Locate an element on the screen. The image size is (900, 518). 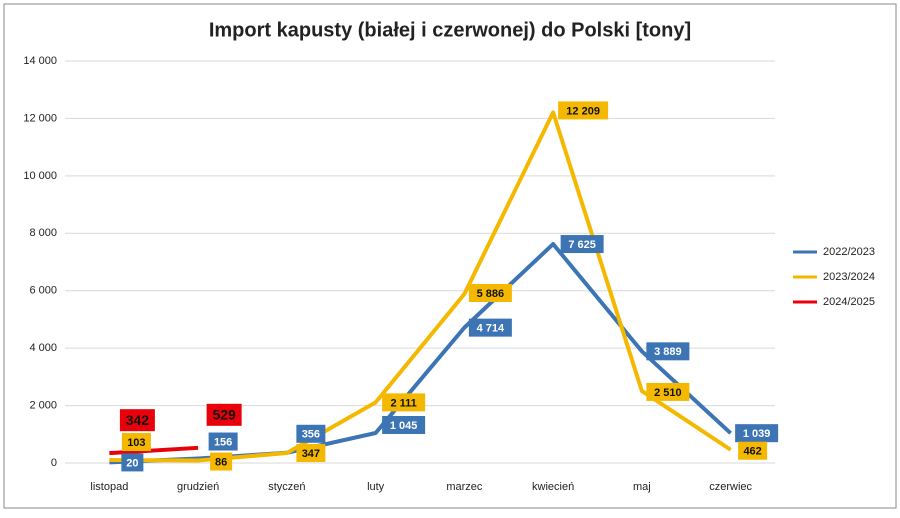
data-label: 2 510 is located at coordinates (668, 393).